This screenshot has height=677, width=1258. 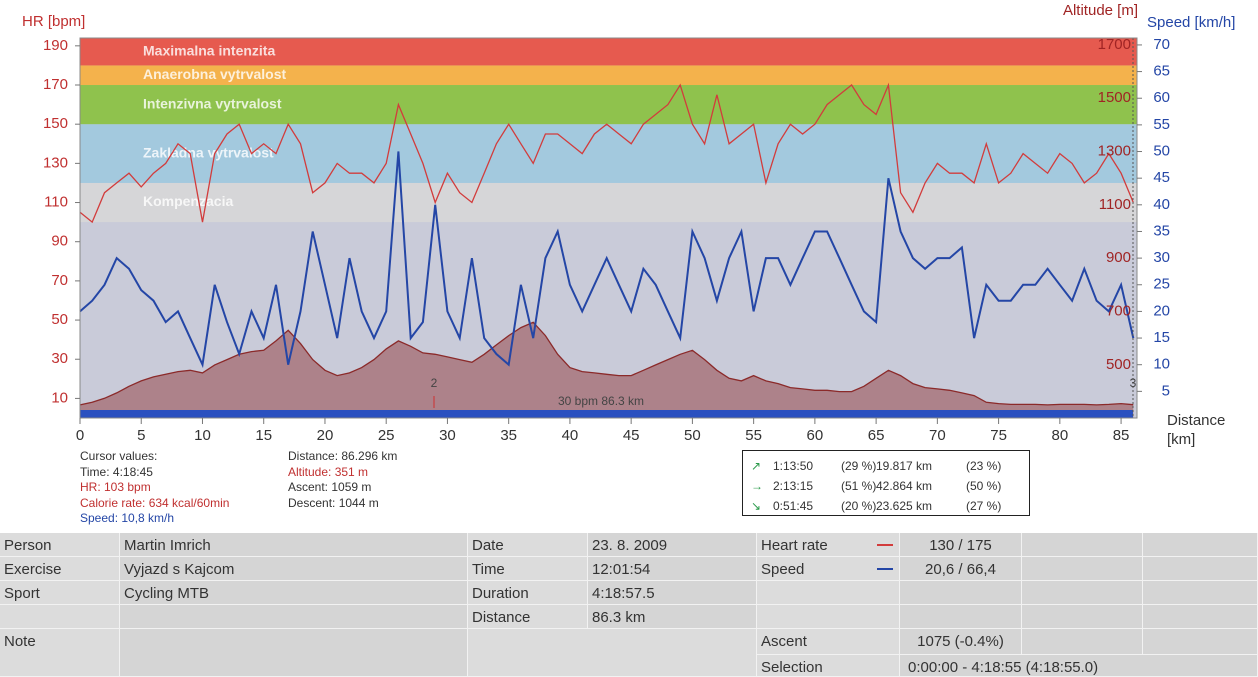 I want to click on y2-tick-label: 10, so click(x=1161, y=364).